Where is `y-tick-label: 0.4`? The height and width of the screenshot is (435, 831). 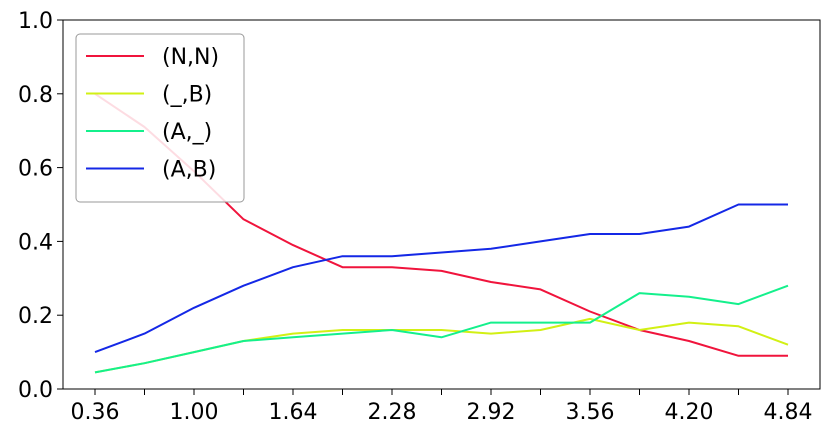
y-tick-label: 0.4 is located at coordinates (35, 242).